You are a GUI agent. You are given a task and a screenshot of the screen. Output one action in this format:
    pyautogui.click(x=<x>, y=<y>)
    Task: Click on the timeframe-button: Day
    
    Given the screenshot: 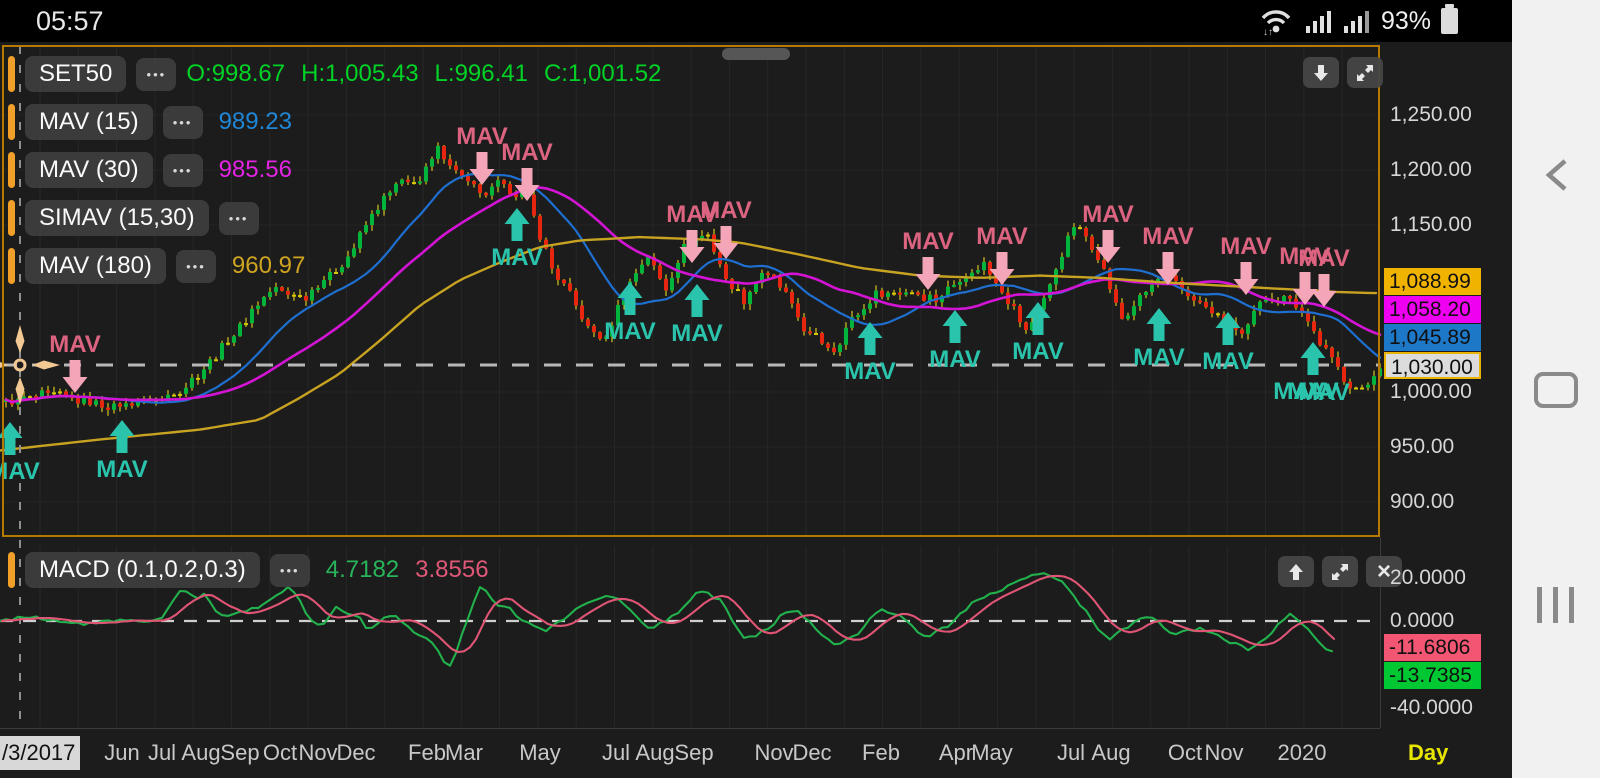 What is the action you would take?
    pyautogui.click(x=1428, y=752)
    